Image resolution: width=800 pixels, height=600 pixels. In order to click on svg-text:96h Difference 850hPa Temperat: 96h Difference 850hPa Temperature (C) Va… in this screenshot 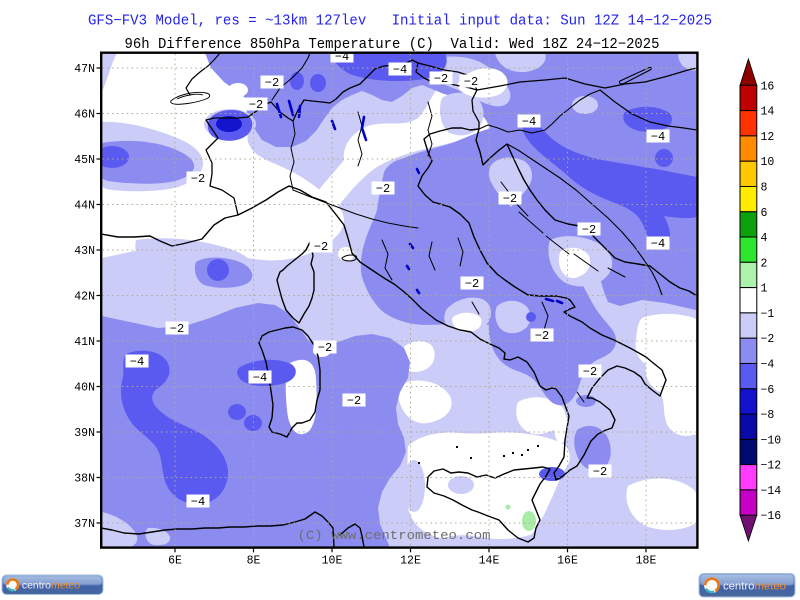, I will do `click(392, 45)`.